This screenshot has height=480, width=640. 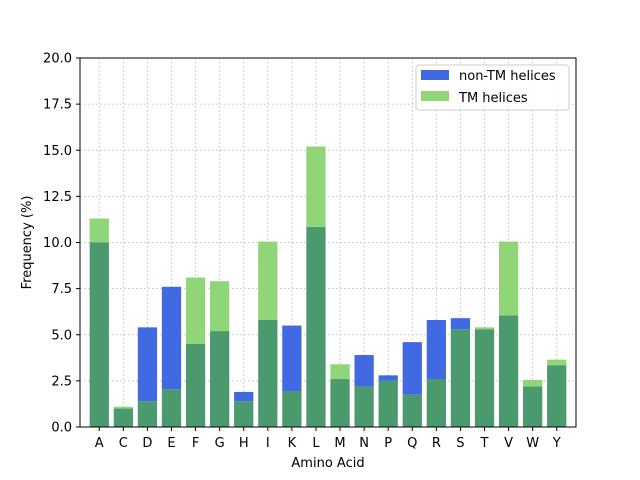 I want to click on y-tick-label: 7.5, so click(x=61, y=289).